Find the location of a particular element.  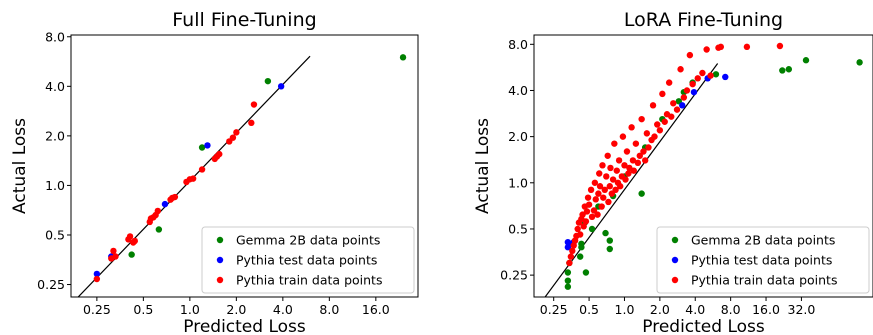

x-tick-label: 1.0 is located at coordinates (190, 309).